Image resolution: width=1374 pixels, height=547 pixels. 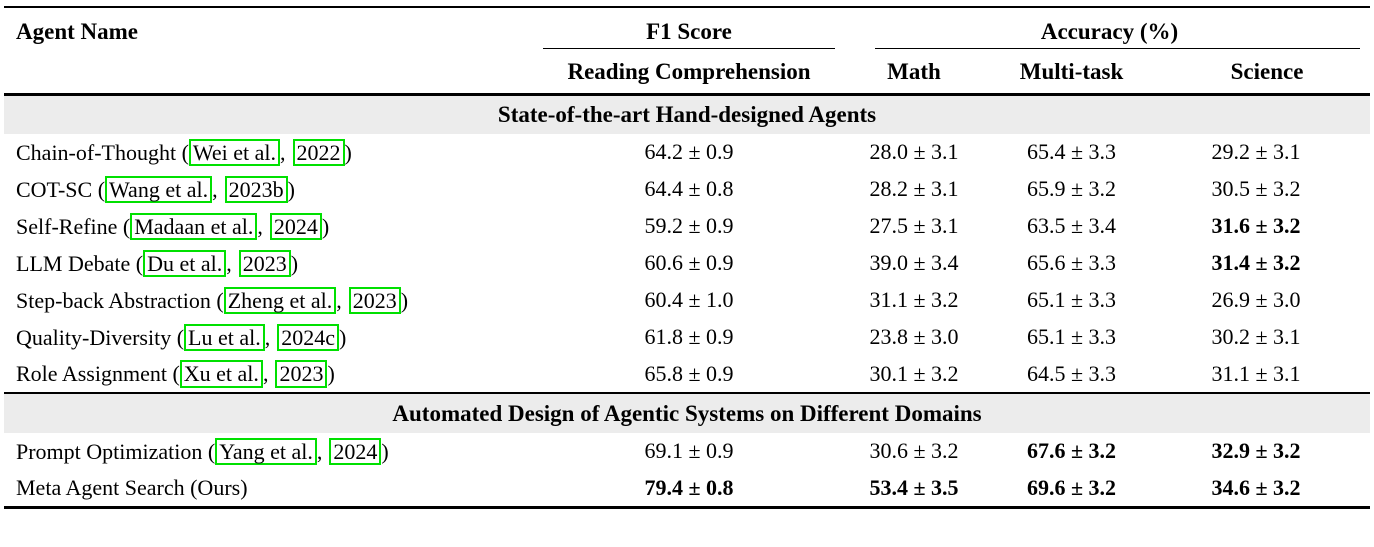 I want to click on accuracy-science-cell: 30.5 ± 3.2, so click(x=1256, y=189).